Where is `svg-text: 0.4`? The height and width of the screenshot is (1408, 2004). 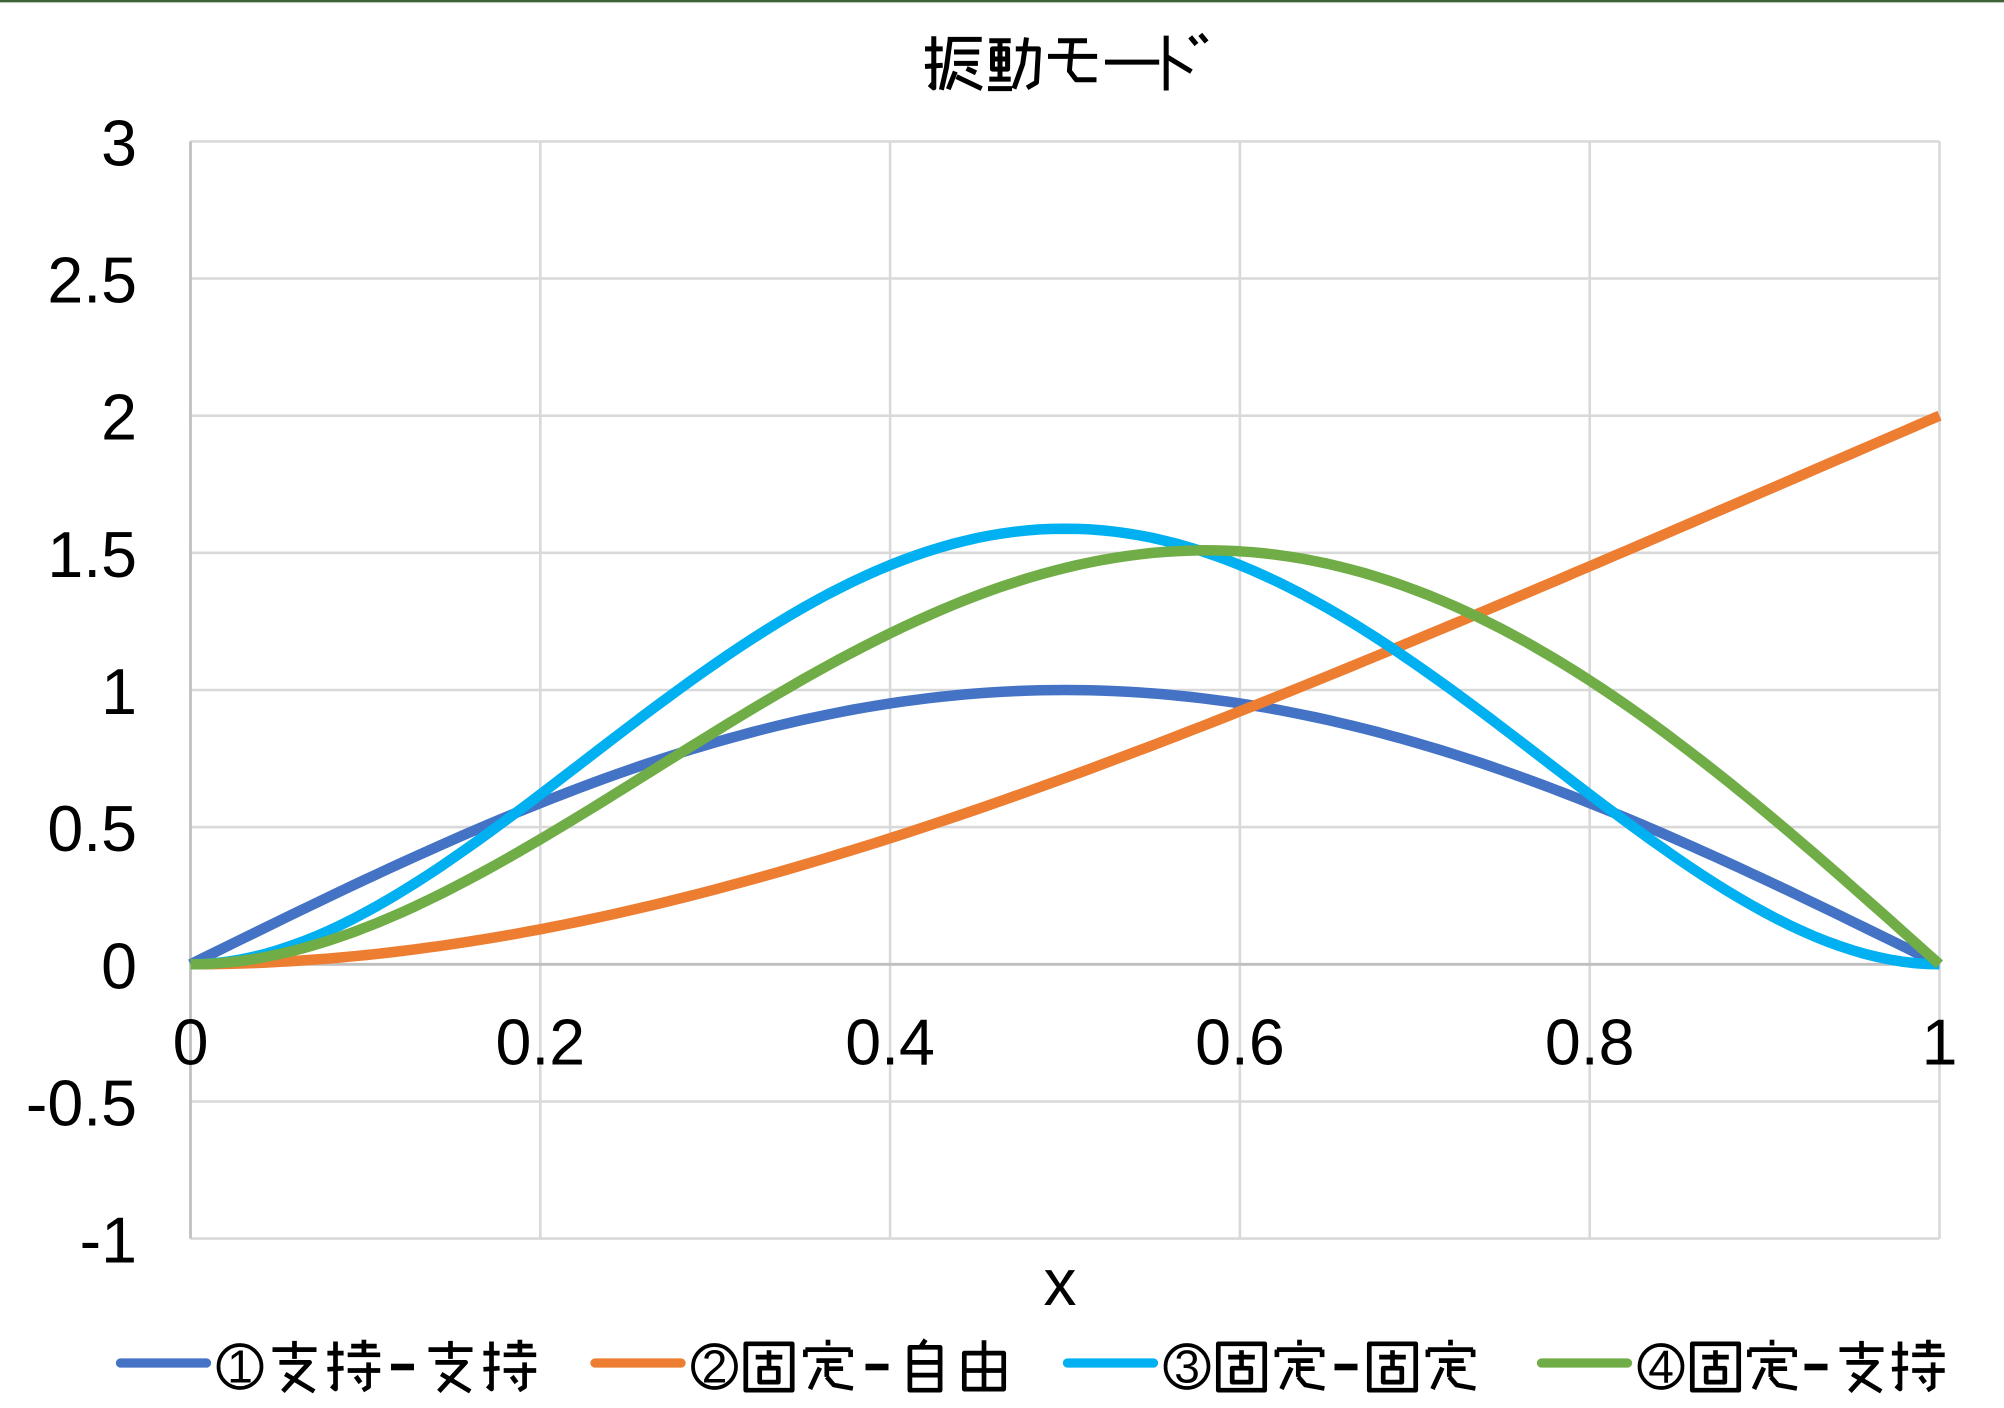 svg-text: 0.4 is located at coordinates (890, 1043).